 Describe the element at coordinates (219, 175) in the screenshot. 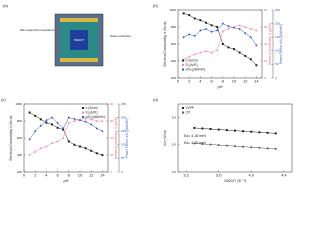

I see `x-tick-label: 3.6` at that location.